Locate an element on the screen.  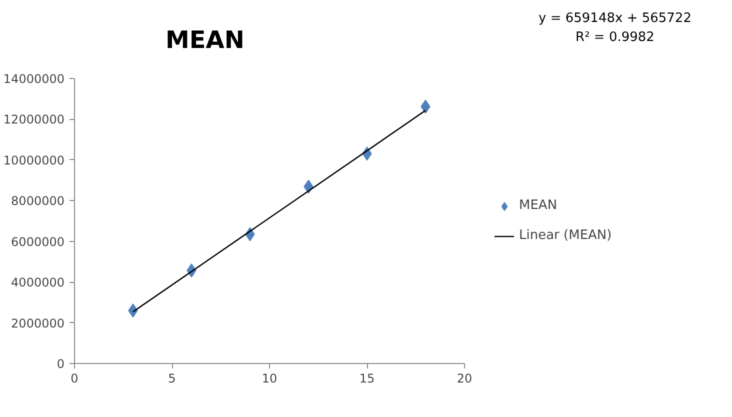
x-tick-label: 0 is located at coordinates (74, 379).